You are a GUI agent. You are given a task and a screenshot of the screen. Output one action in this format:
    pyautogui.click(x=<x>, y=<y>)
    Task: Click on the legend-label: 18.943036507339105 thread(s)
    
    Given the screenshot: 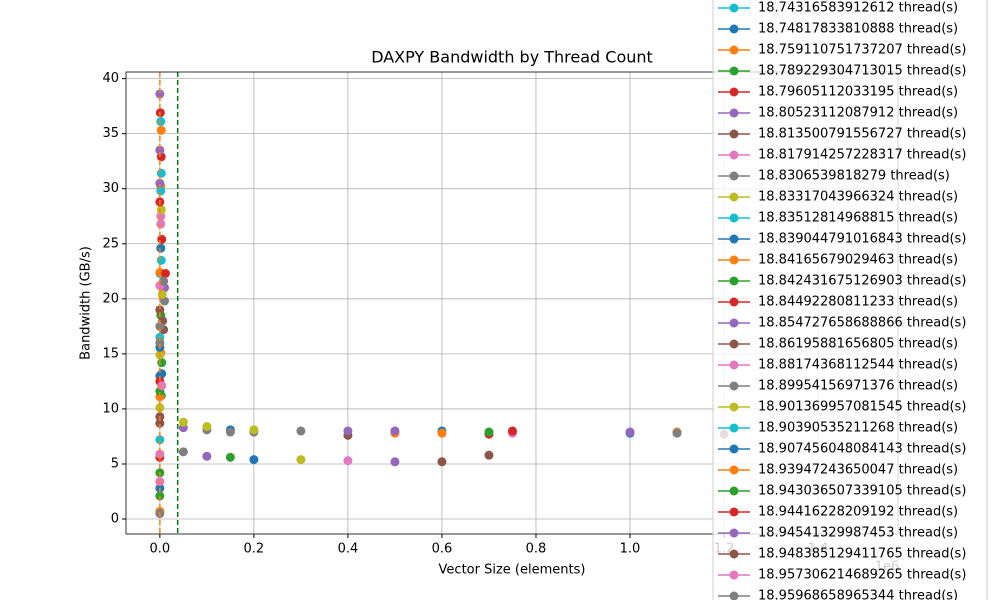 What is the action you would take?
    pyautogui.click(x=862, y=491)
    